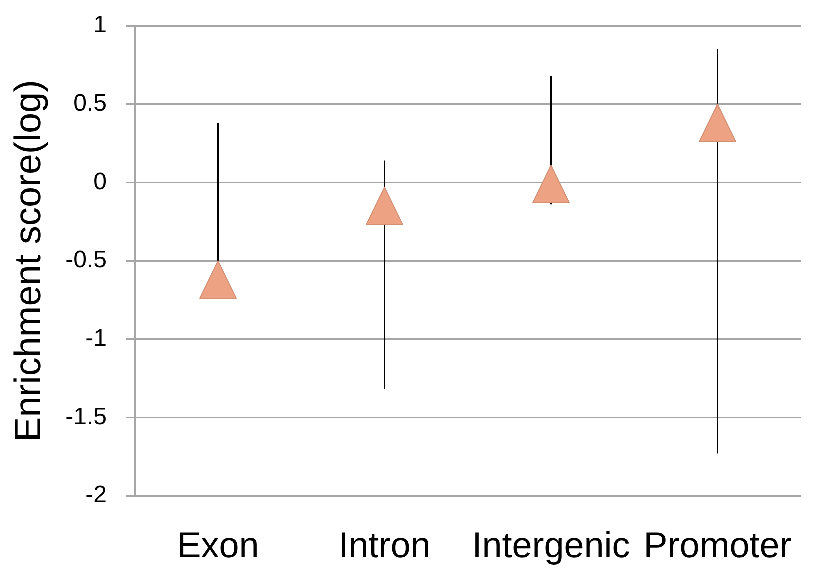 The height and width of the screenshot is (574, 827). I want to click on y-tick-label: -1, so click(96, 338).